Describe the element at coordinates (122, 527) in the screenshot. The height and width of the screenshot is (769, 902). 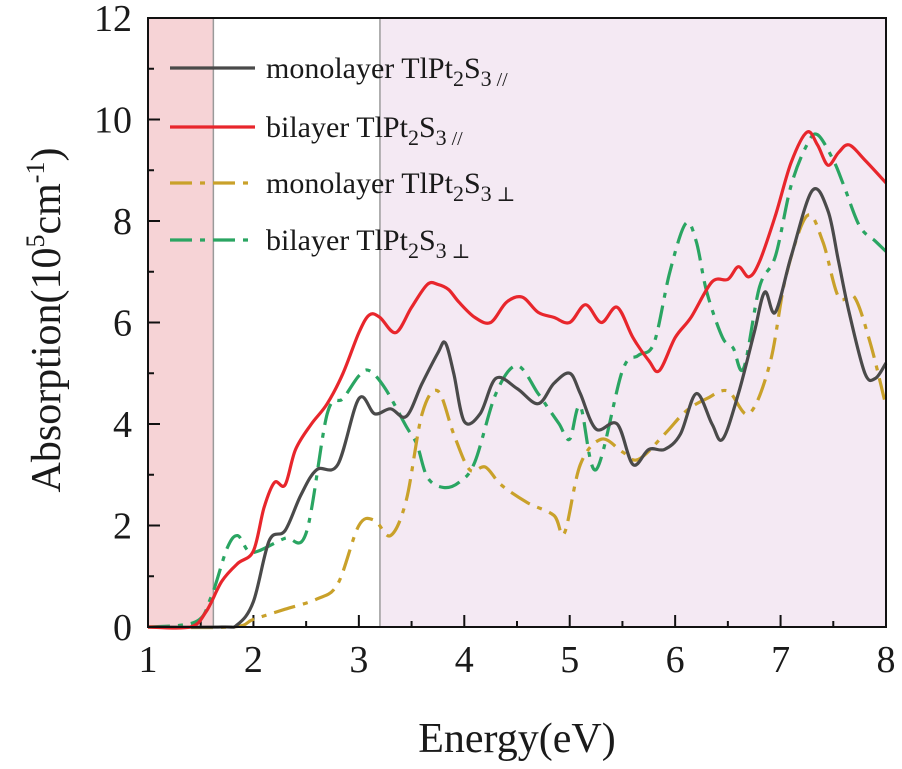
I see `y-tick-label: 2` at that location.